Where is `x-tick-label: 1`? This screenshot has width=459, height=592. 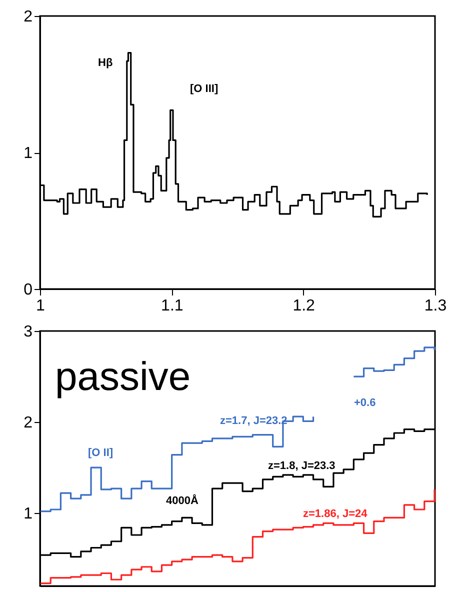
x-tick-label: 1 is located at coordinates (41, 306).